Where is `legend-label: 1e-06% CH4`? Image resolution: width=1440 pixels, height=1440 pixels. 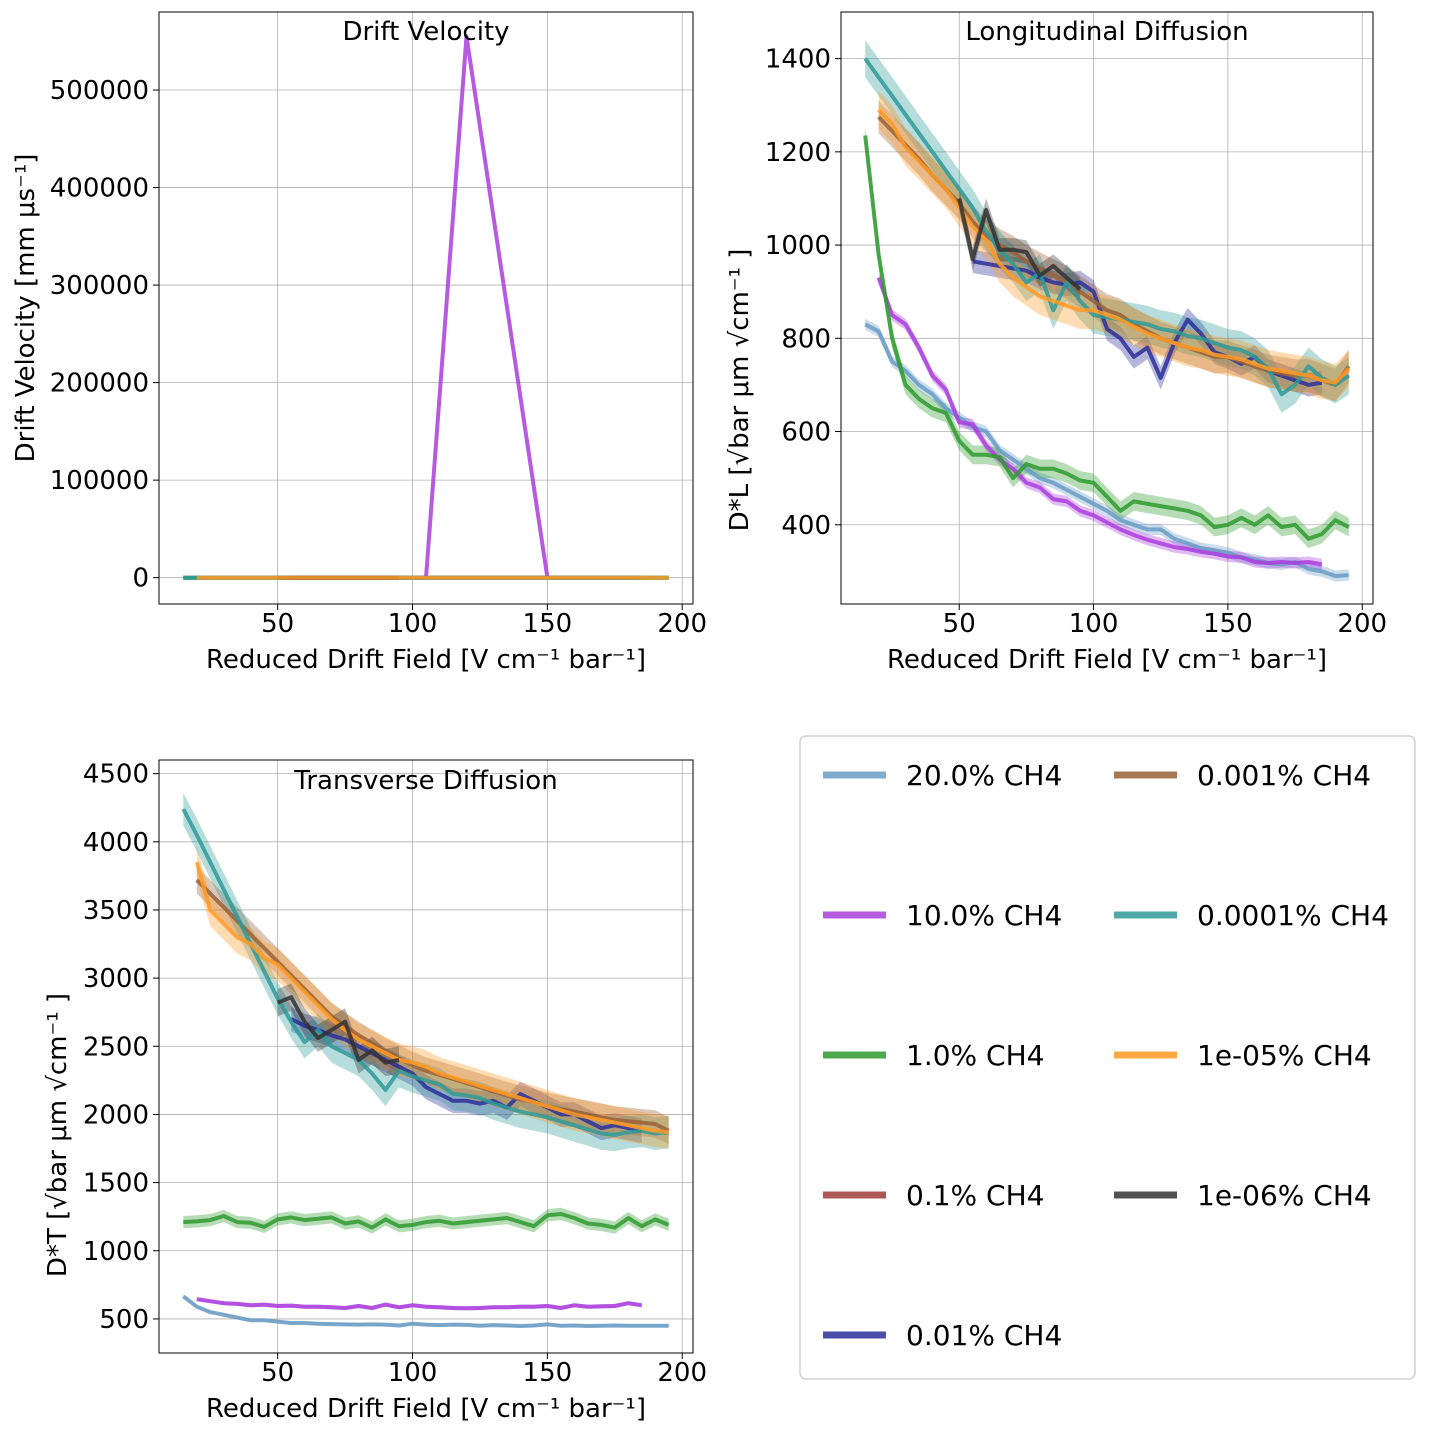 legend-label: 1e-06% CH4 is located at coordinates (1284, 1195).